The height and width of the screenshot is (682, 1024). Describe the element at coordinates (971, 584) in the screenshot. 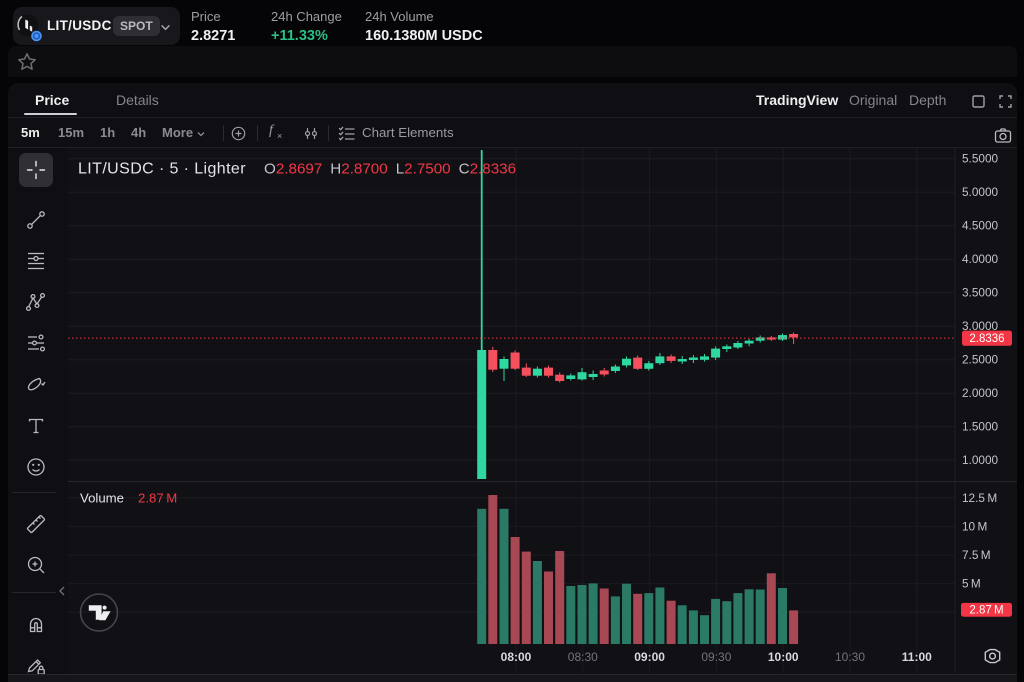

I see `svg-text: 5 M` at that location.